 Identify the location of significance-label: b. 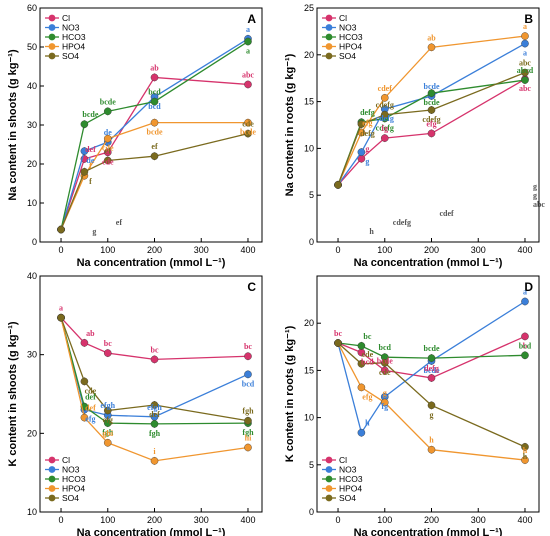
(525, 345).